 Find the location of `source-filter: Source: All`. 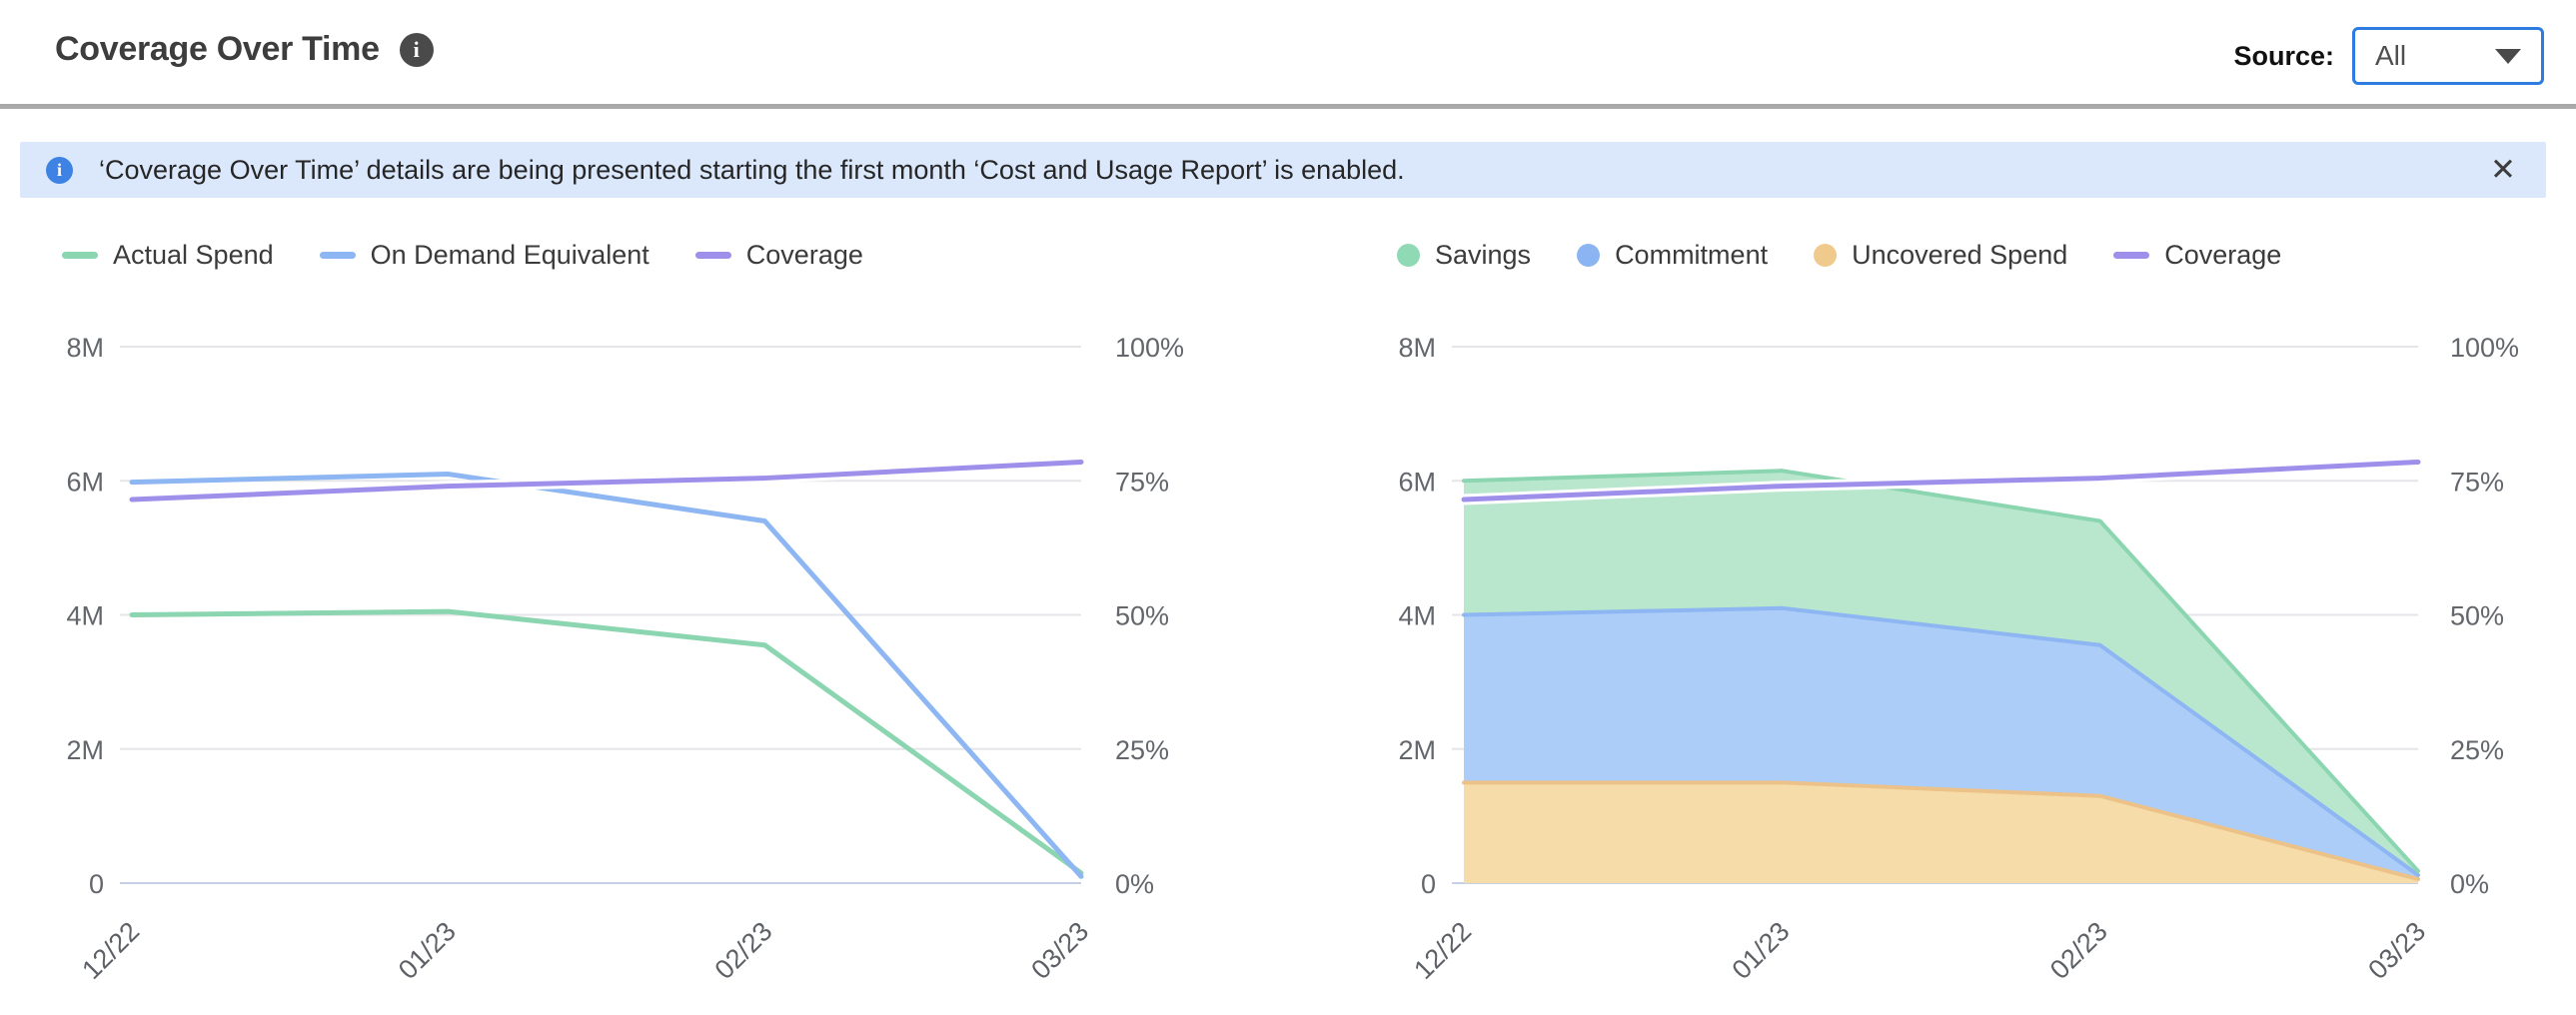

source-filter: Source: All is located at coordinates (2388, 56).